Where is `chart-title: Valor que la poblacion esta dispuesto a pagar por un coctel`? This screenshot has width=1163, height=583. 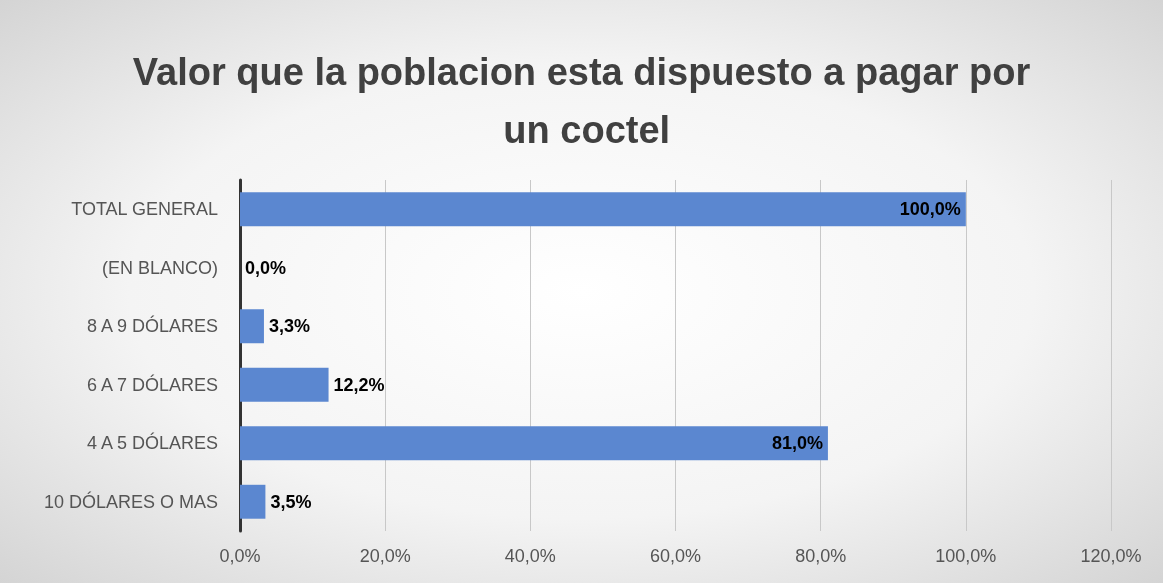
chart-title: Valor que la poblacion esta dispuesto a pagar por un coctel is located at coordinates (581, 101).